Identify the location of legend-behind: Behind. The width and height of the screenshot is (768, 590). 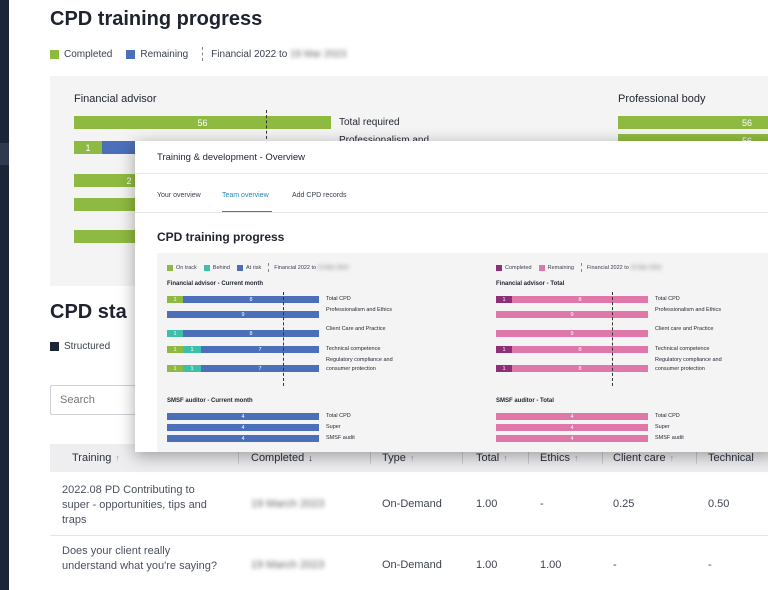
(221, 267).